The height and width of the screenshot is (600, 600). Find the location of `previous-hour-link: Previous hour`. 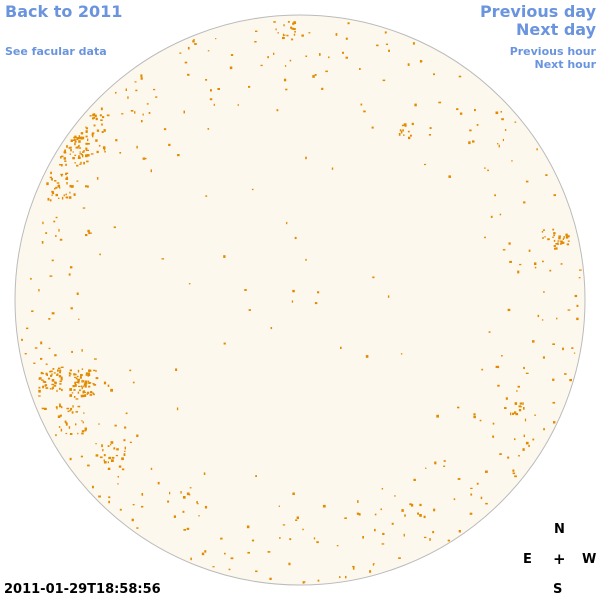

previous-hour-link: Previous hour is located at coordinates (552, 51).